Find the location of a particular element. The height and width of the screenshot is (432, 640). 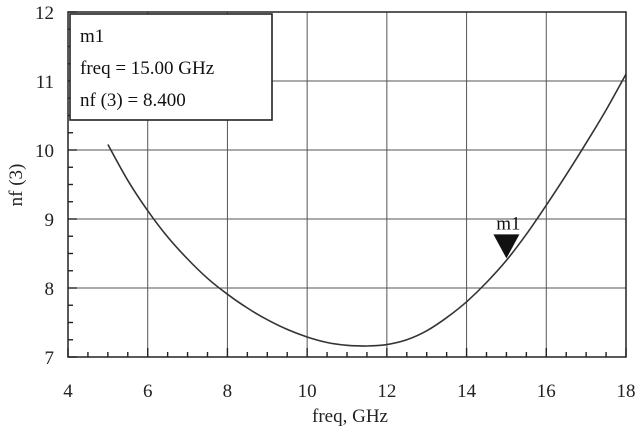

y-tick-labels: 7 8 9 10 11 12 is located at coordinates (44, 186).